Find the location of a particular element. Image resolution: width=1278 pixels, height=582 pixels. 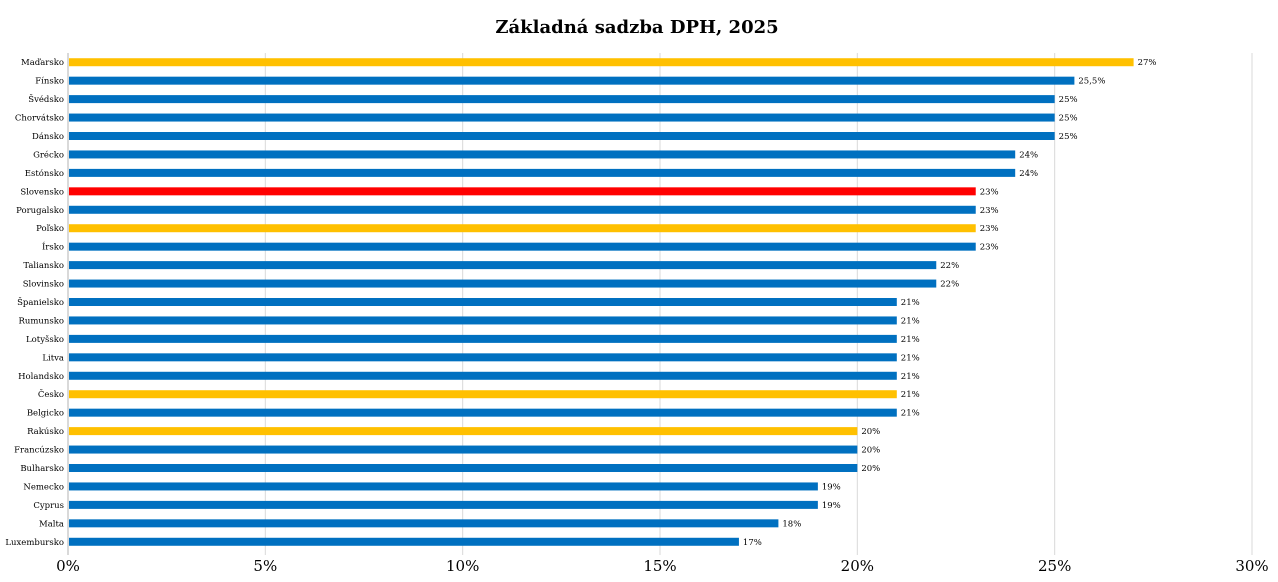

chart-title: Základná sadzba DPH, 2025 is located at coordinates (636, 27).